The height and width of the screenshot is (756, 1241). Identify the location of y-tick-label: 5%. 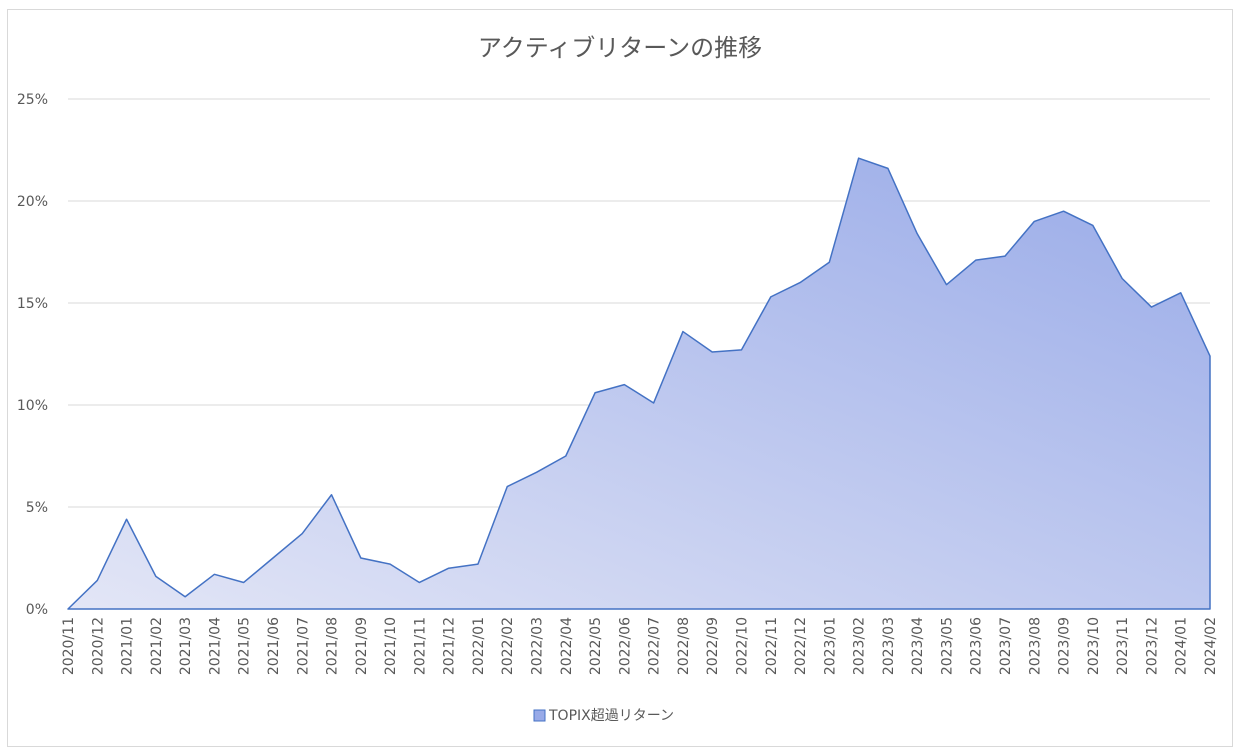
(37, 508).